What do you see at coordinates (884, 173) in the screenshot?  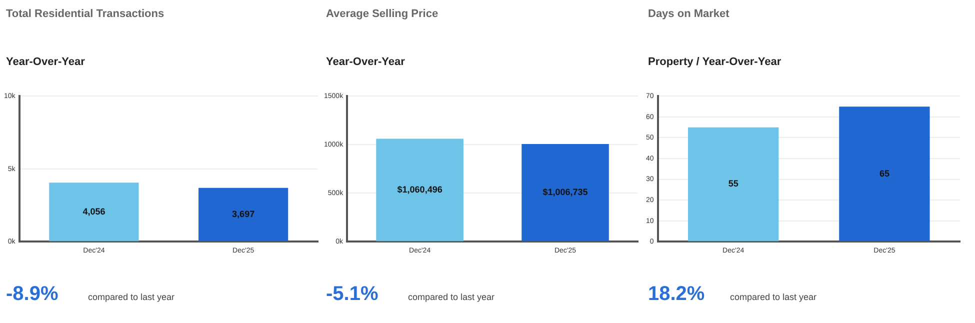 I see `data-label: 65` at bounding box center [884, 173].